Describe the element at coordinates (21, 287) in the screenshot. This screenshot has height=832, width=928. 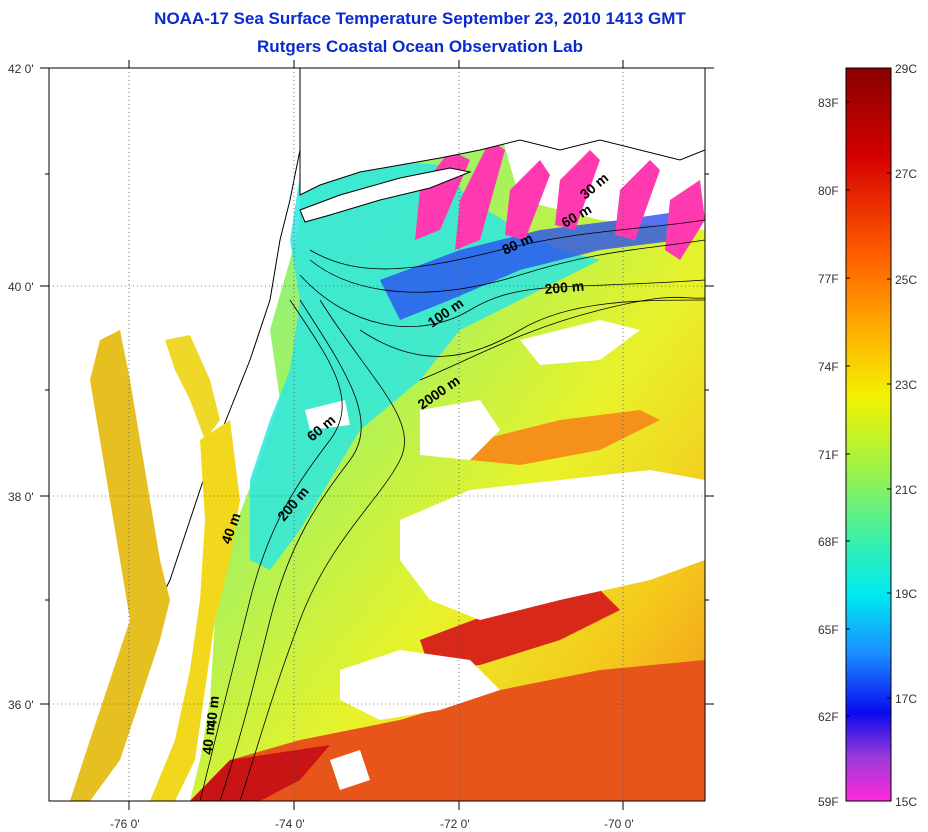
I see `lat-label: 40 0'` at that location.